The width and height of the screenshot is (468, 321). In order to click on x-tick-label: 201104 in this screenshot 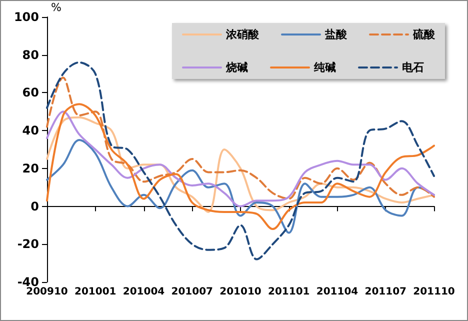, I will do `click(337, 292)`.